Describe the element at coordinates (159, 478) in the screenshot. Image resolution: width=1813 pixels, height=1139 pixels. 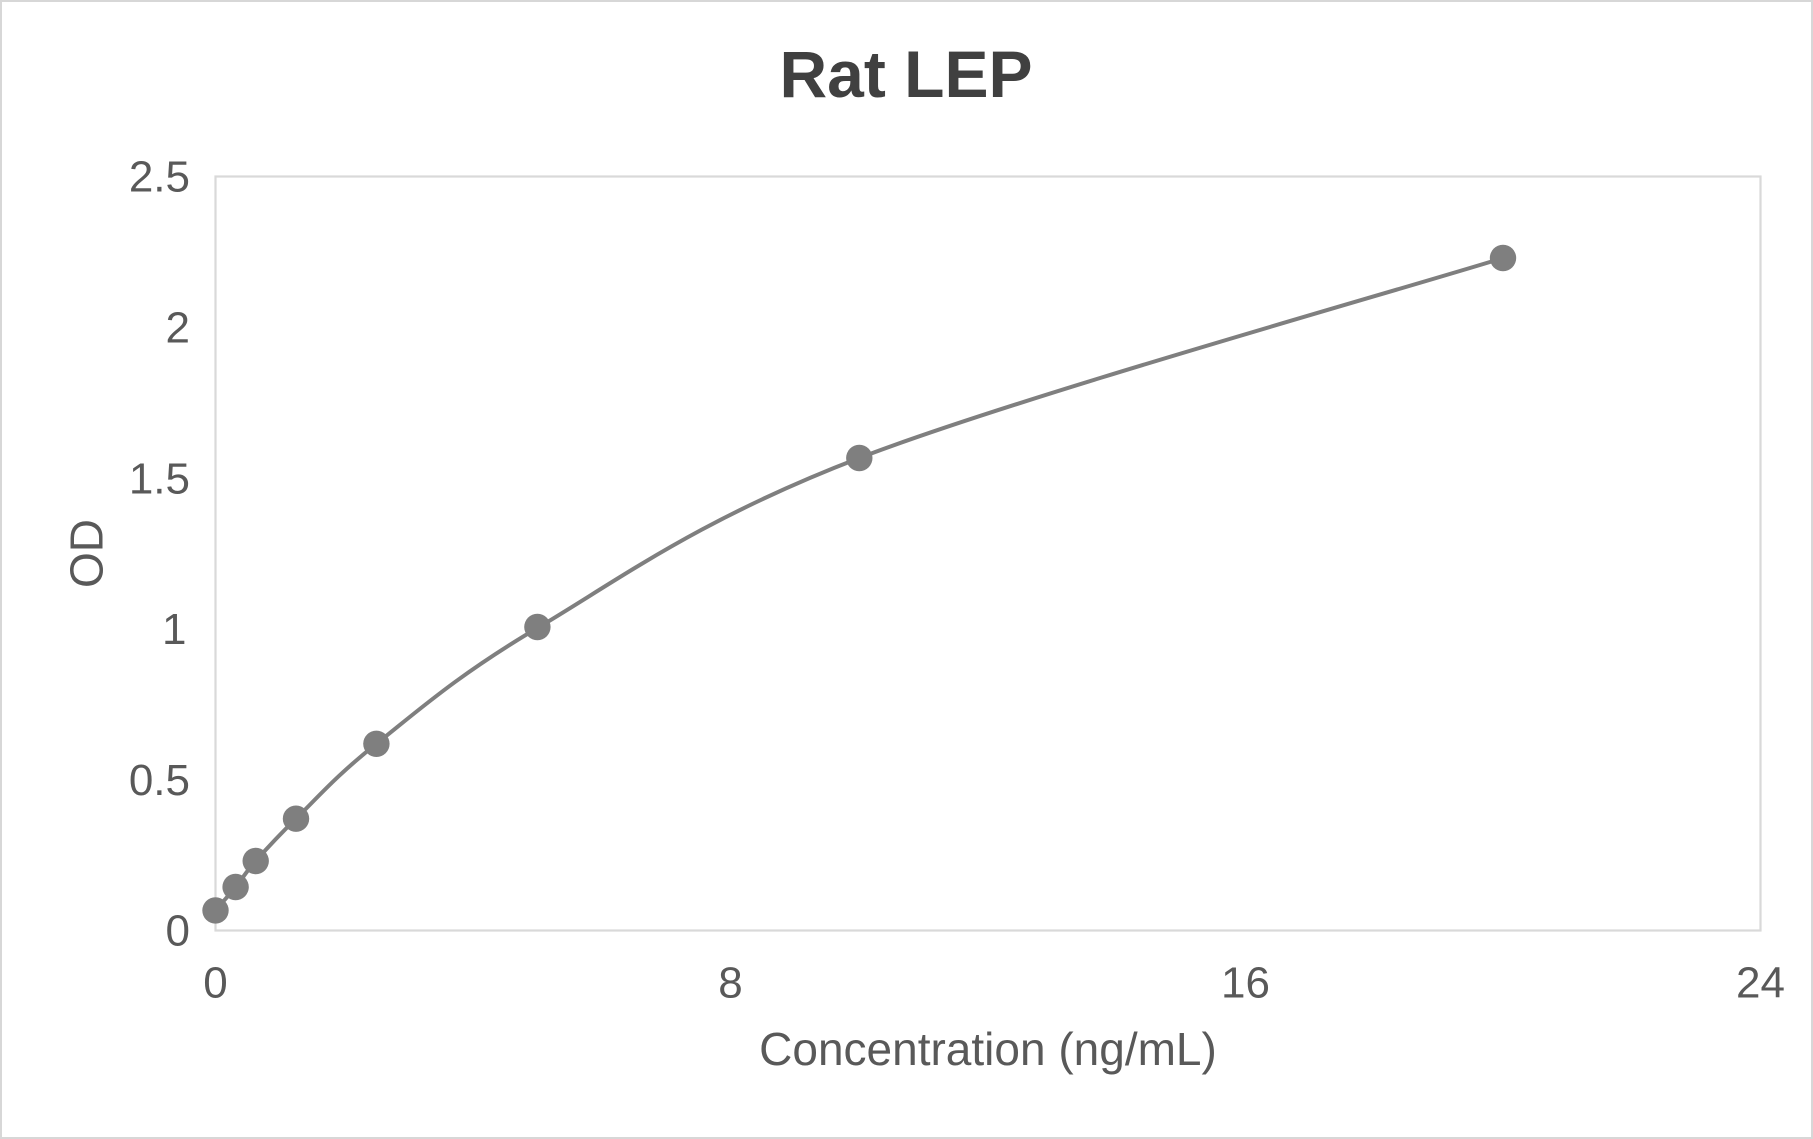
I see `svg-text: 1.5` at that location.